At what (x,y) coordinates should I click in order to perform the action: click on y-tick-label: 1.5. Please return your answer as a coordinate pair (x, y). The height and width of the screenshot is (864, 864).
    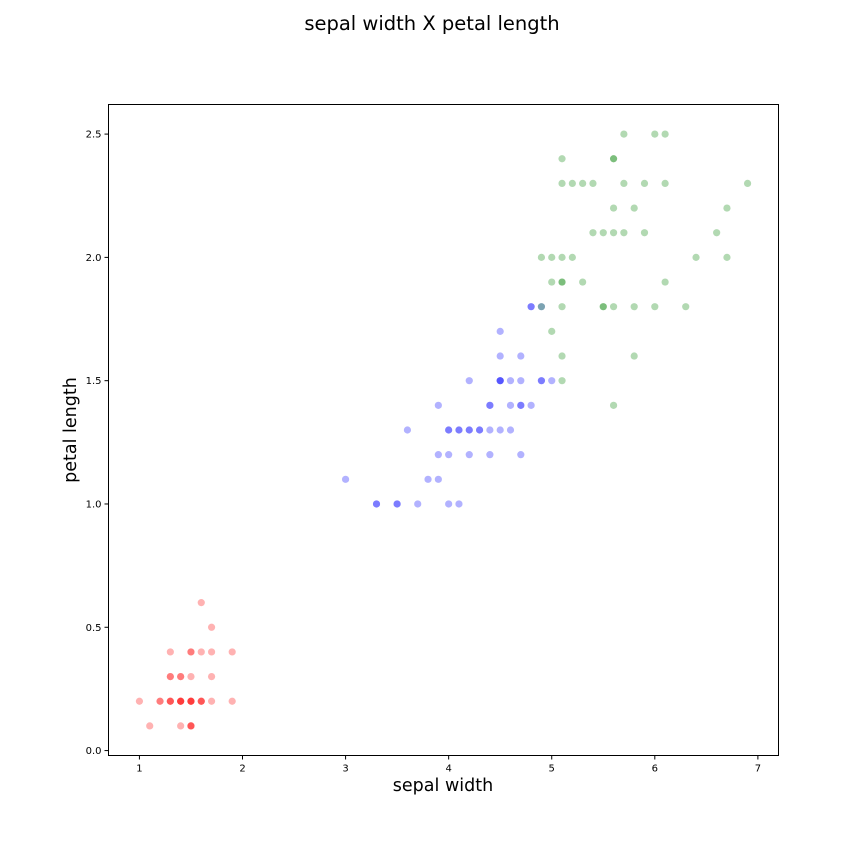
    Looking at the image, I should click on (94, 381).